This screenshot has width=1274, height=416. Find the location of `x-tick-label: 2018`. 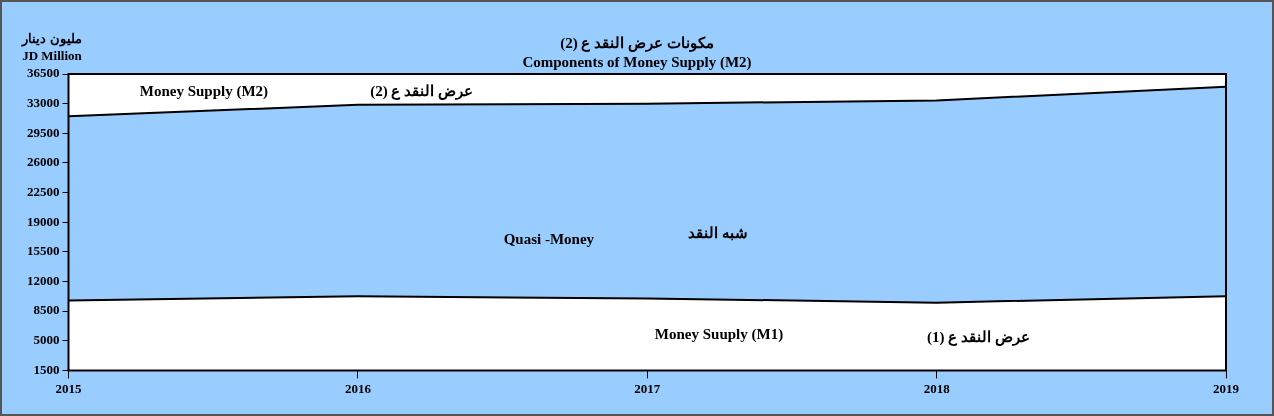

x-tick-label: 2018 is located at coordinates (937, 388).